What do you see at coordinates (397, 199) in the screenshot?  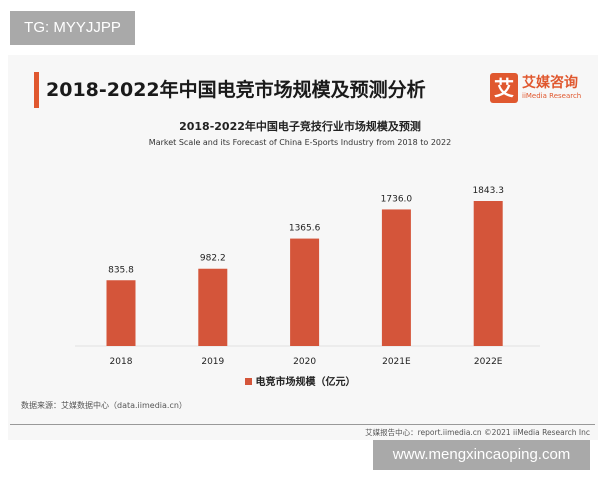 I see `data-label: 1736.0` at bounding box center [397, 199].